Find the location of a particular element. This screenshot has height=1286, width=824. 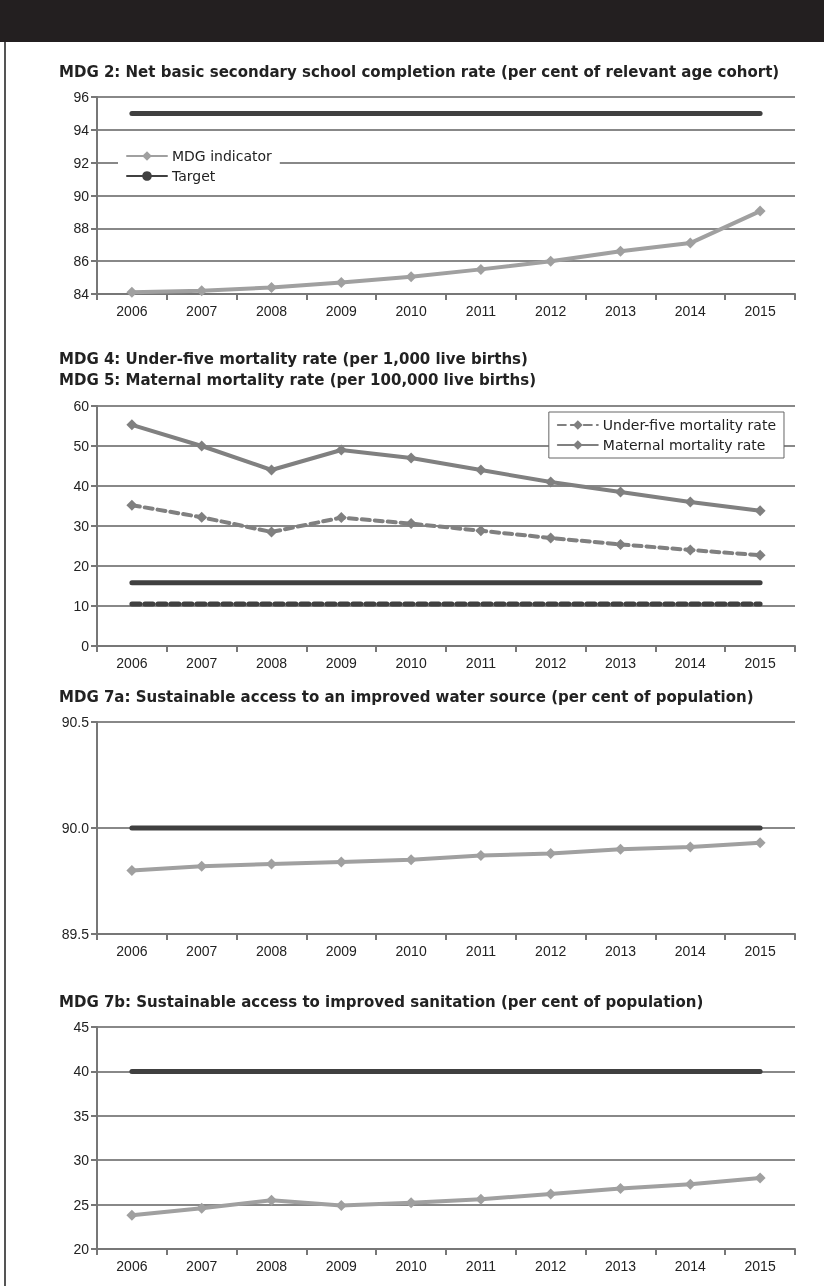

y-tick-label: 90.5 is located at coordinates (75, 722).